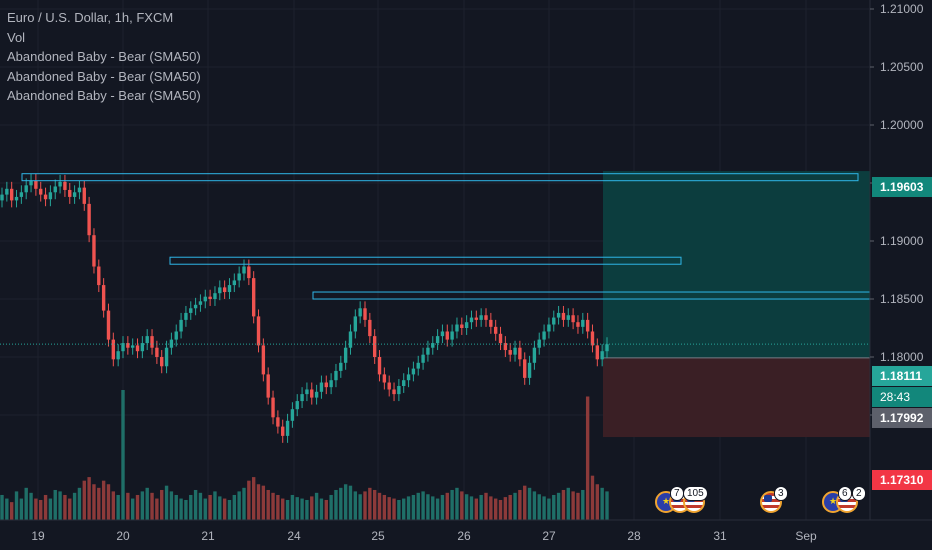 The height and width of the screenshot is (550, 932). I want to click on legend-symbol: Euro / U.S. Dollar, 1h, FXCM, so click(90, 17).